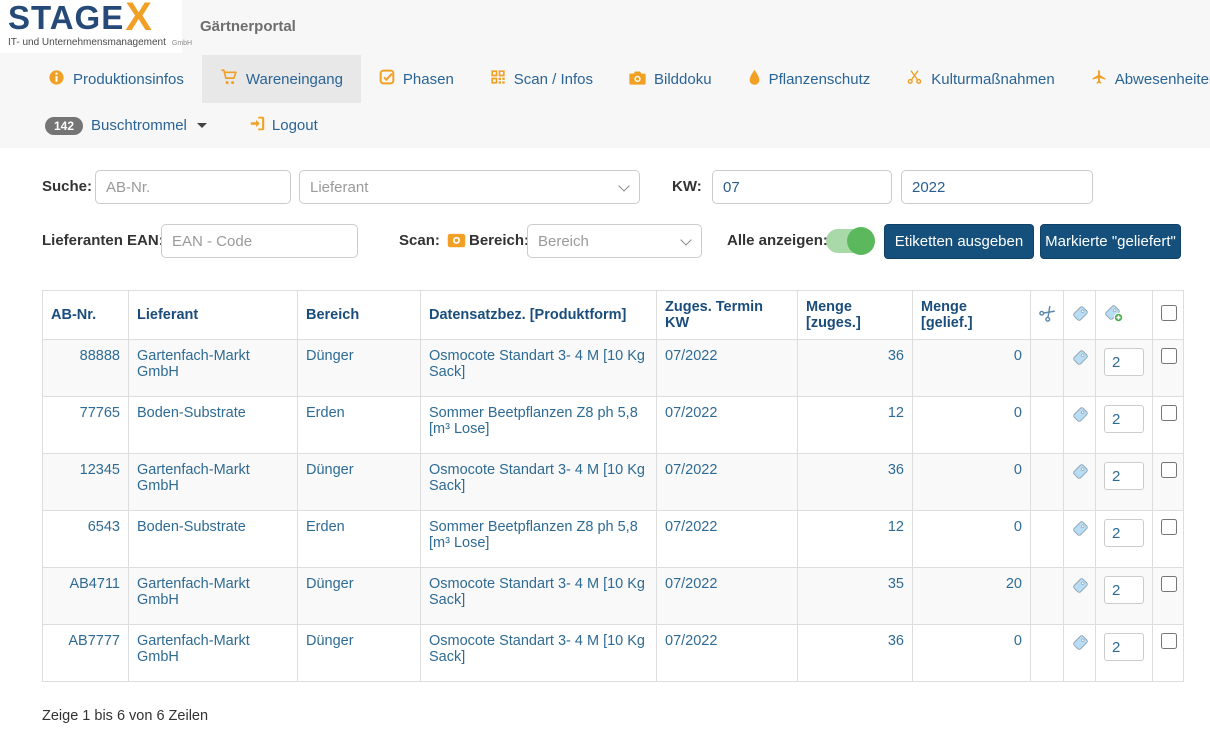 Image resolution: width=1210 pixels, height=737 pixels. Describe the element at coordinates (971, 368) in the screenshot. I see `cell-menge-gelief: 0` at that location.